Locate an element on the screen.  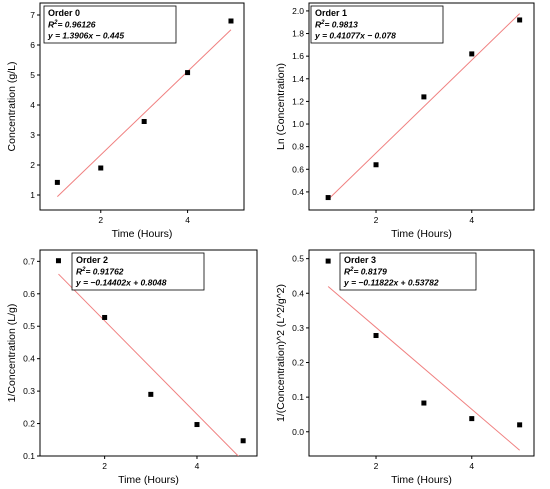
y-tick-label: 6 is located at coordinates (32, 45).